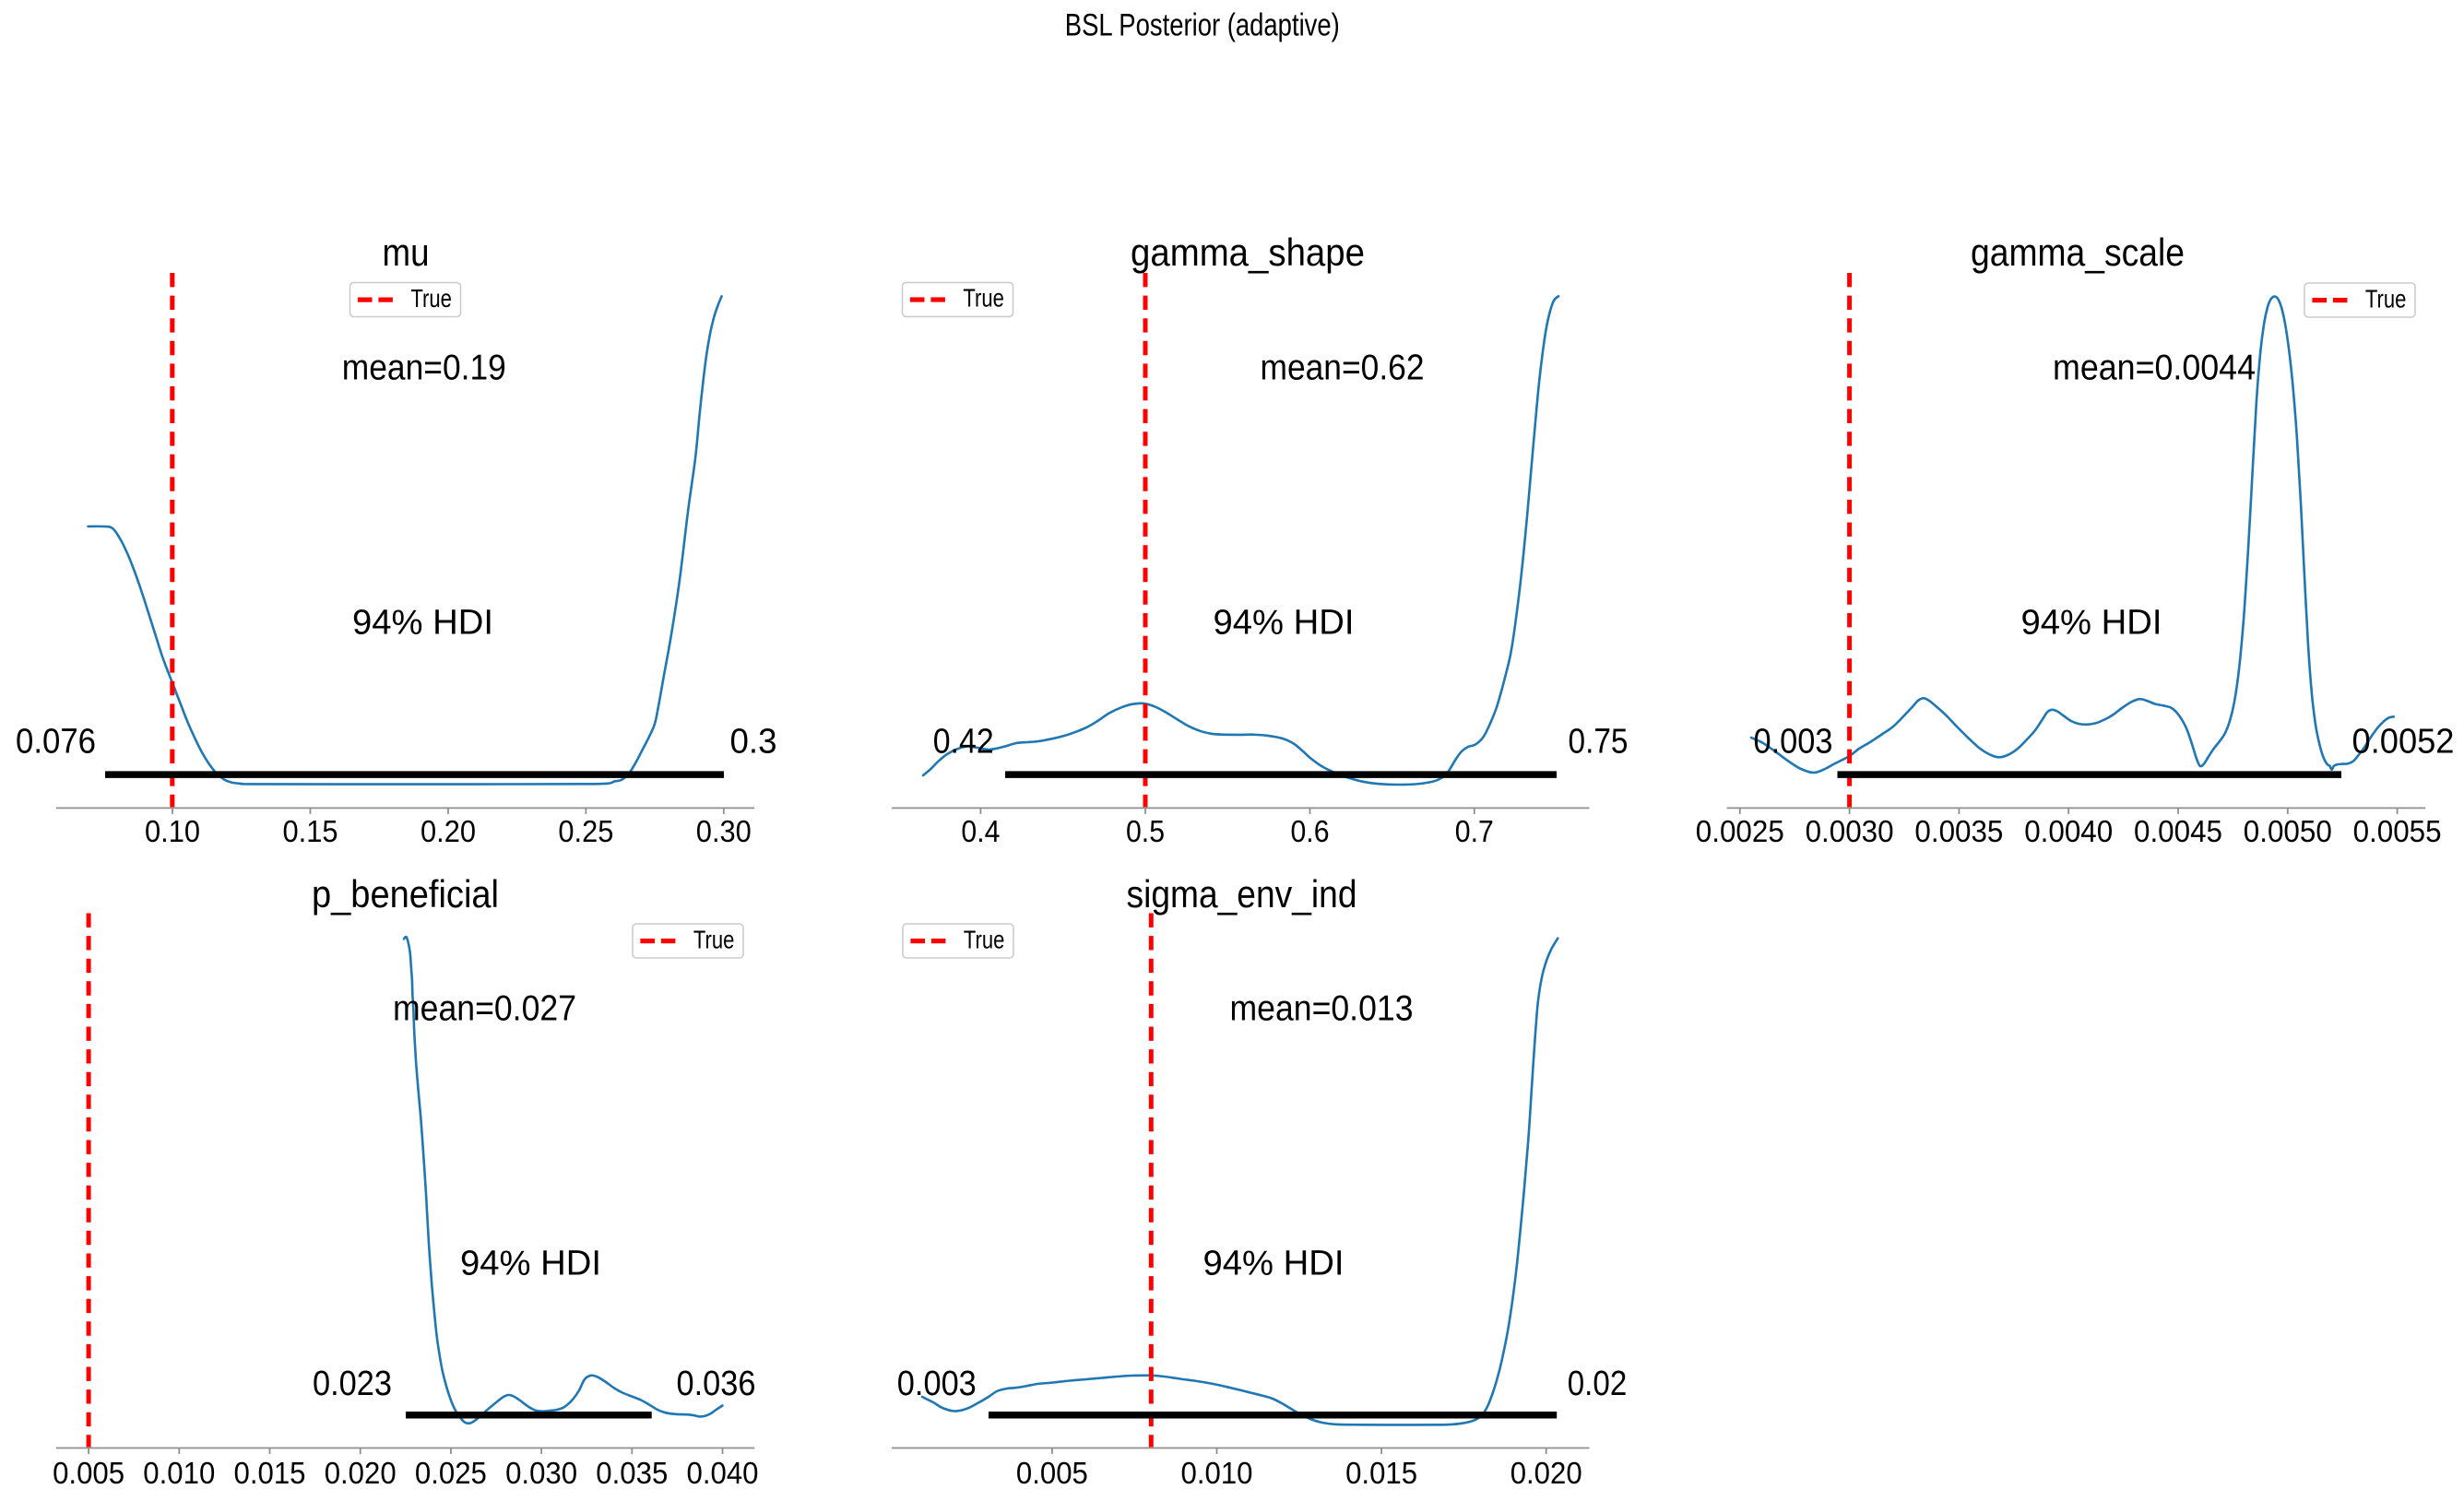 This screenshot has width=2464, height=1501. What do you see at coordinates (1599, 742) in the screenshot?
I see `svg-text: 0.75` at bounding box center [1599, 742].